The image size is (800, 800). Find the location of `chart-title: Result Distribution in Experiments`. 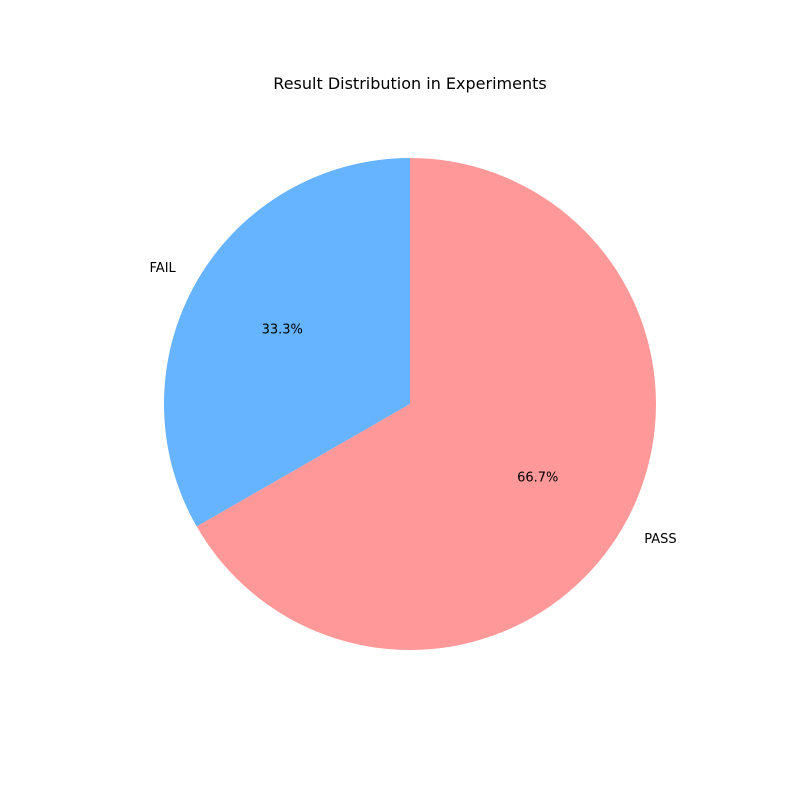

chart-title: Result Distribution in Experiments is located at coordinates (409, 83).